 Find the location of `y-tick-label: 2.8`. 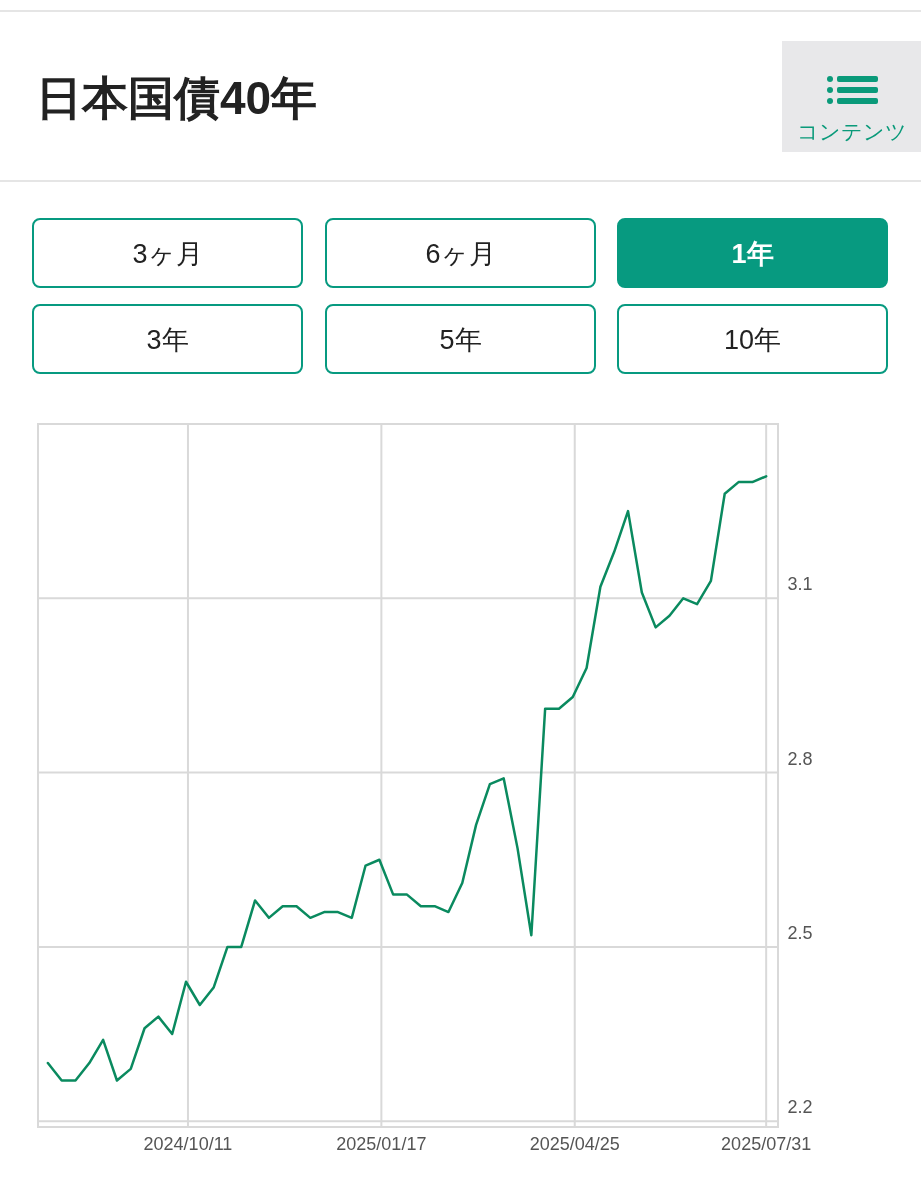

y-tick-label: 2.8 is located at coordinates (800, 758).